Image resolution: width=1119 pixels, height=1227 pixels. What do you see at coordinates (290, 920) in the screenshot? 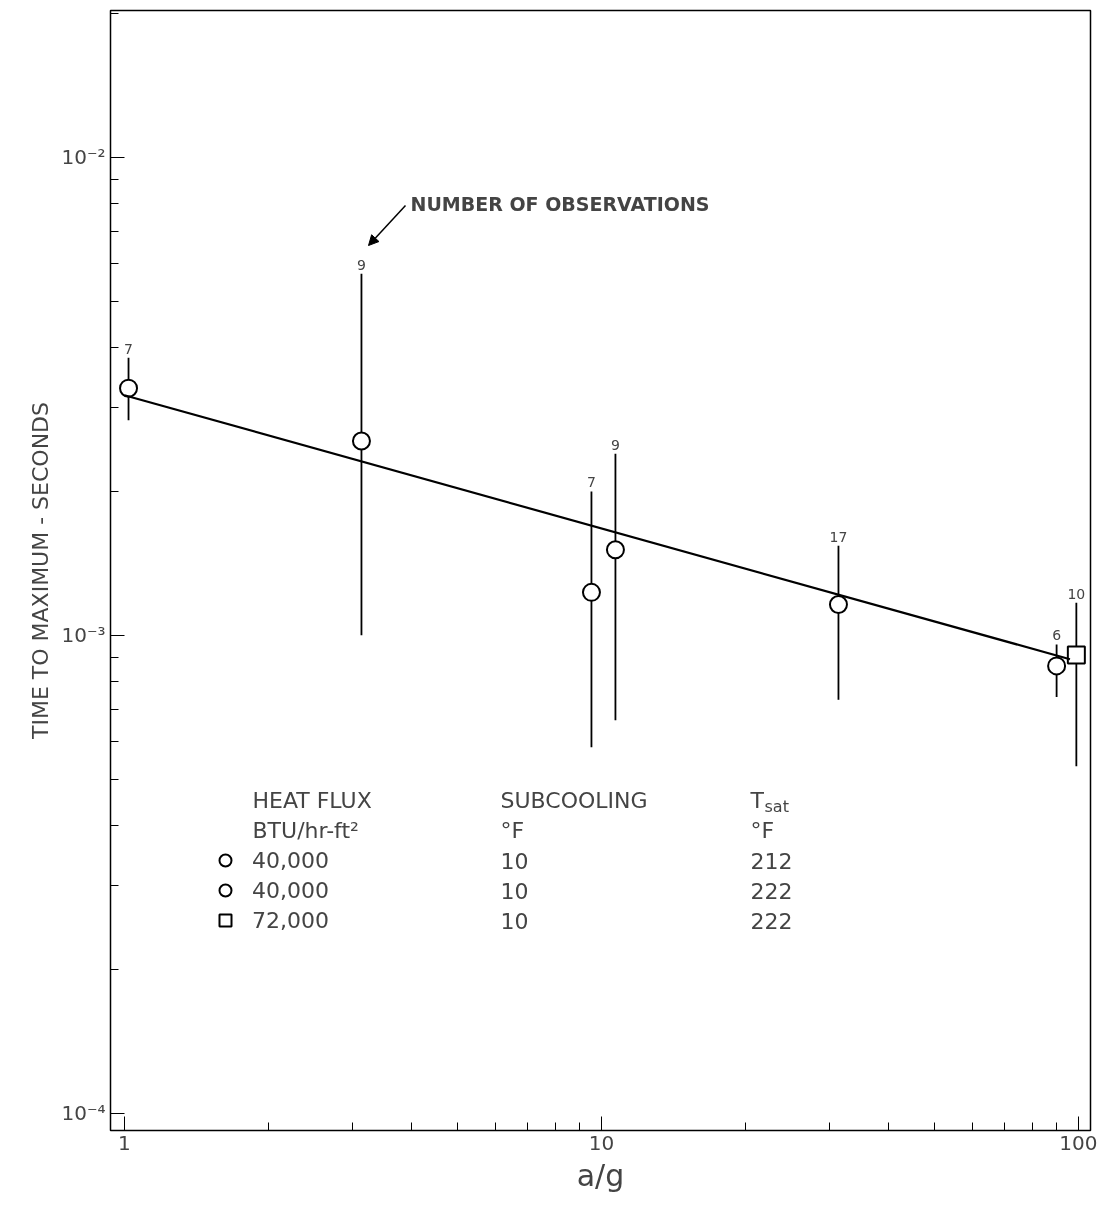
I see `legend-label: 72,000` at bounding box center [290, 920].